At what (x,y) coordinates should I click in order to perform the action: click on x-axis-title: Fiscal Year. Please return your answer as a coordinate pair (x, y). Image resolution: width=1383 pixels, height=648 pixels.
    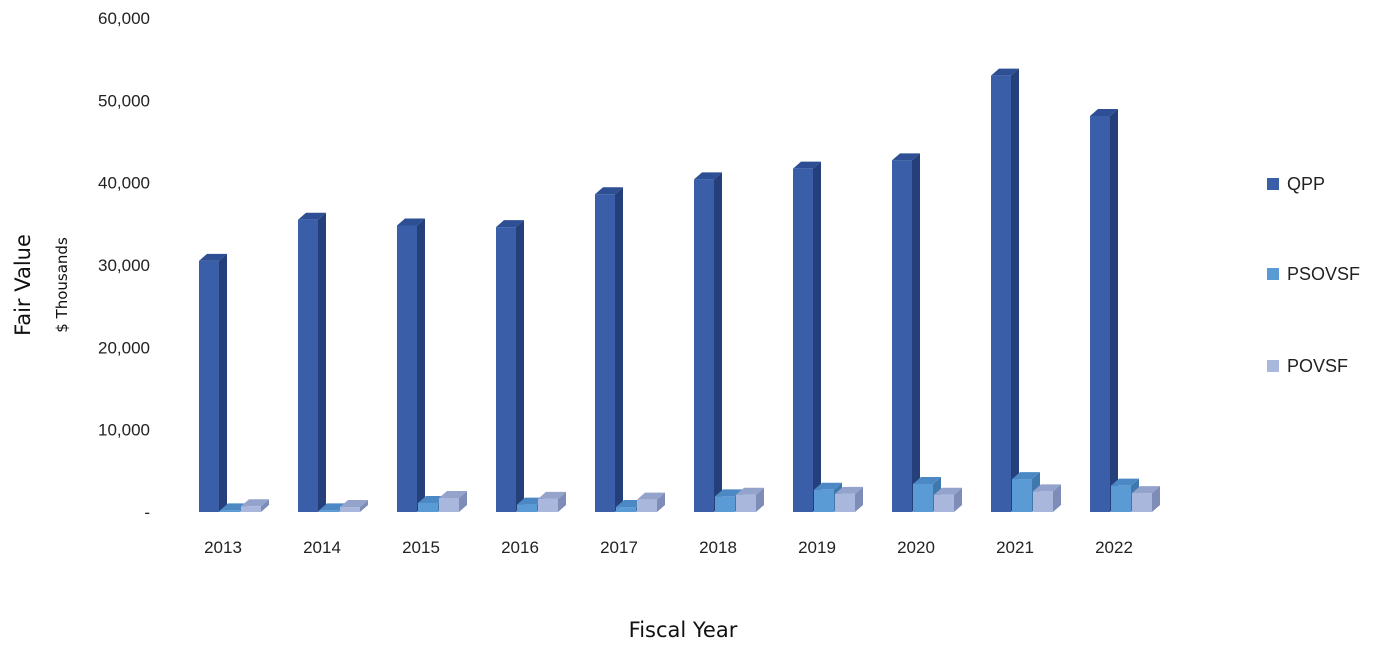
    Looking at the image, I should click on (683, 630).